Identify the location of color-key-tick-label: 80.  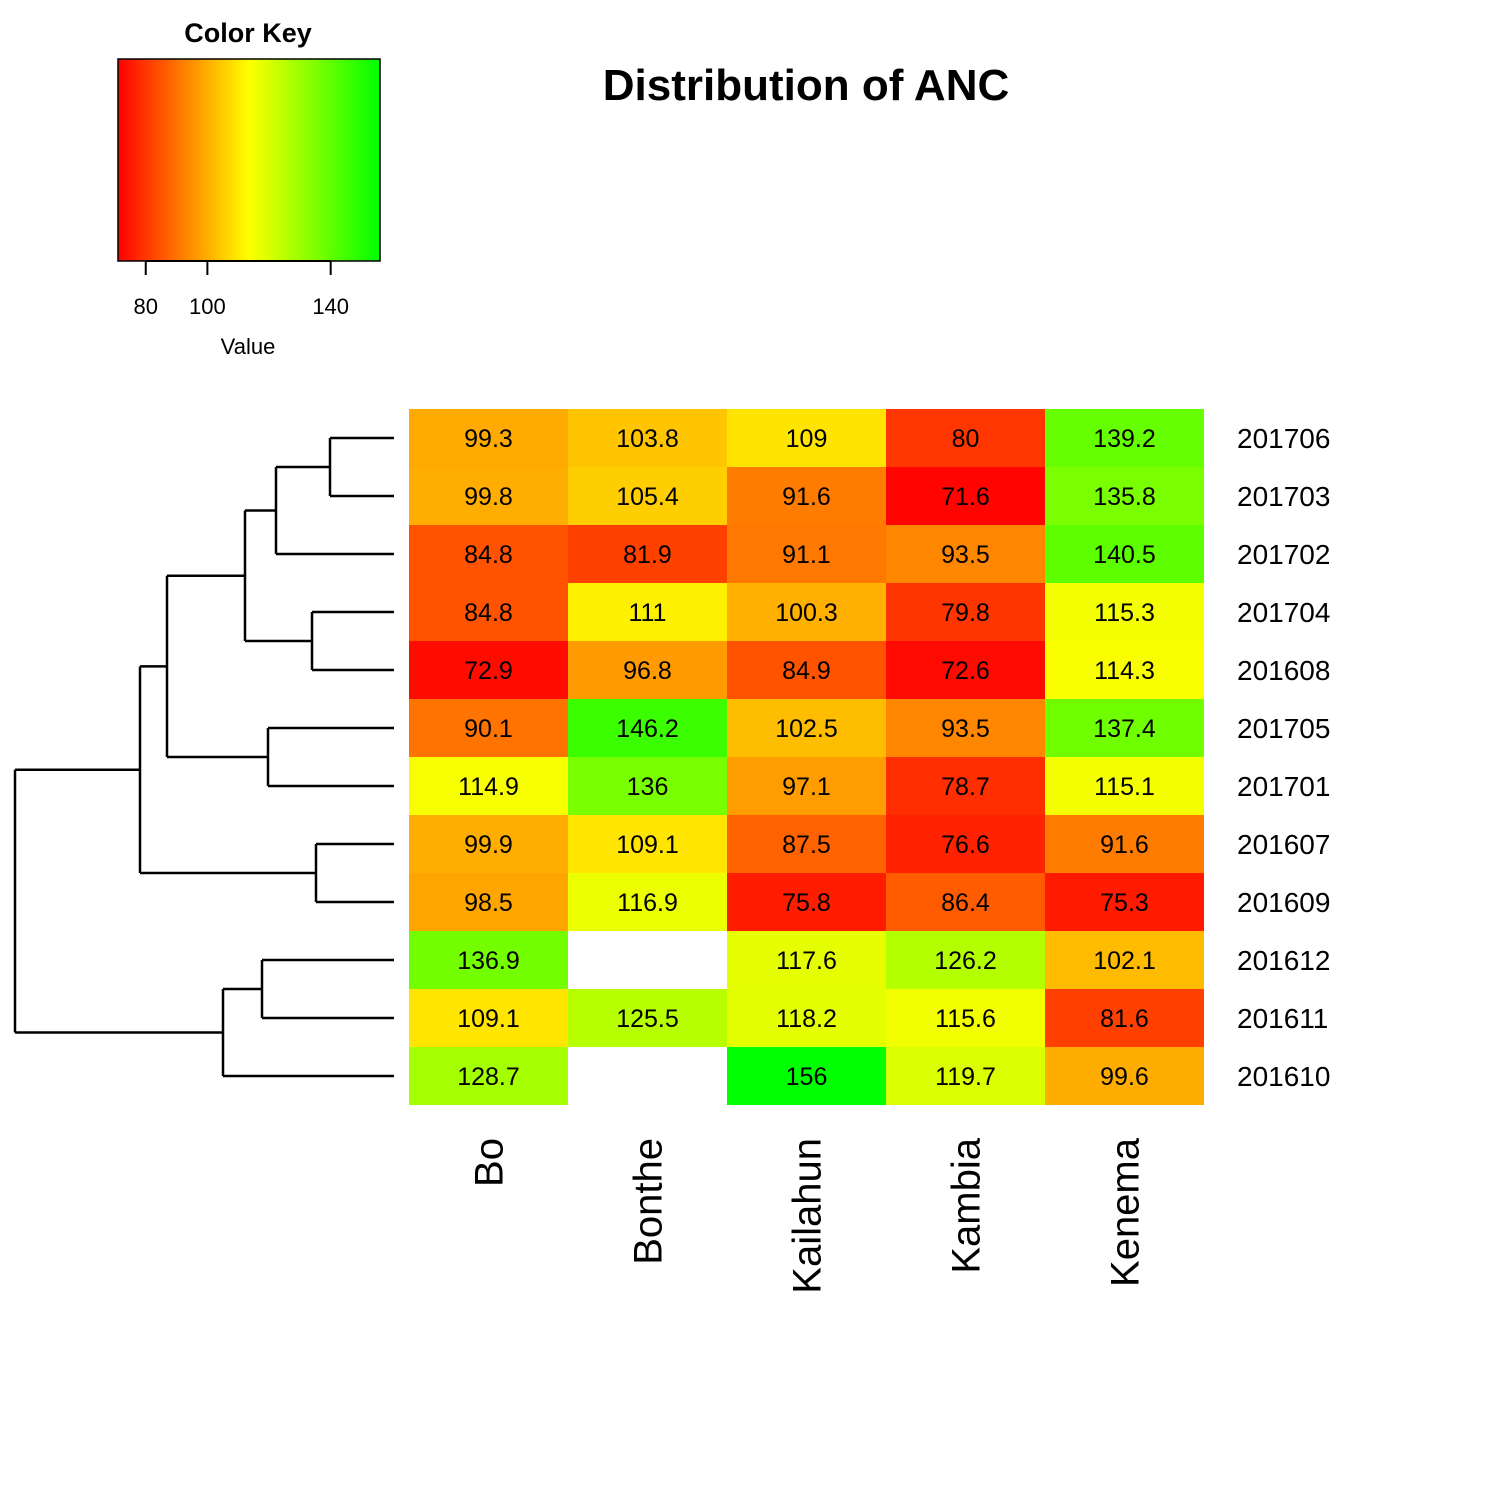
(145, 306).